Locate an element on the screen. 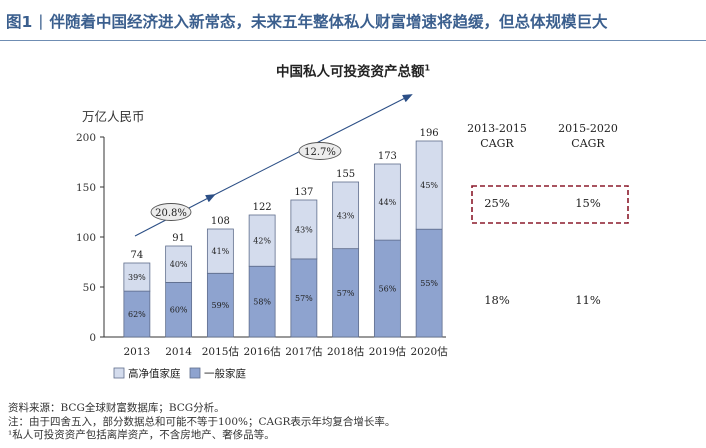 The image size is (706, 448). figure-title: 伴随着中国经济进入新常态，未来五年整体私人财富增速将趋缓，但总体规模巨大 is located at coordinates (328, 22).